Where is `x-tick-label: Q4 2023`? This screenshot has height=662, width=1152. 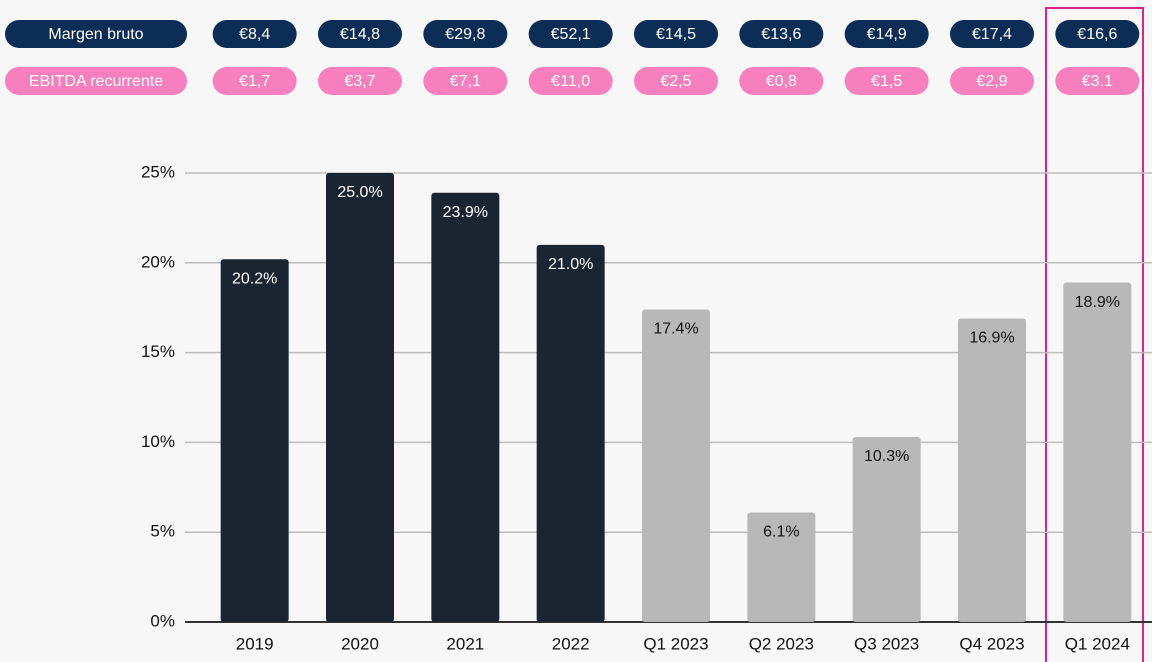
x-tick-label: Q4 2023 is located at coordinates (991, 643).